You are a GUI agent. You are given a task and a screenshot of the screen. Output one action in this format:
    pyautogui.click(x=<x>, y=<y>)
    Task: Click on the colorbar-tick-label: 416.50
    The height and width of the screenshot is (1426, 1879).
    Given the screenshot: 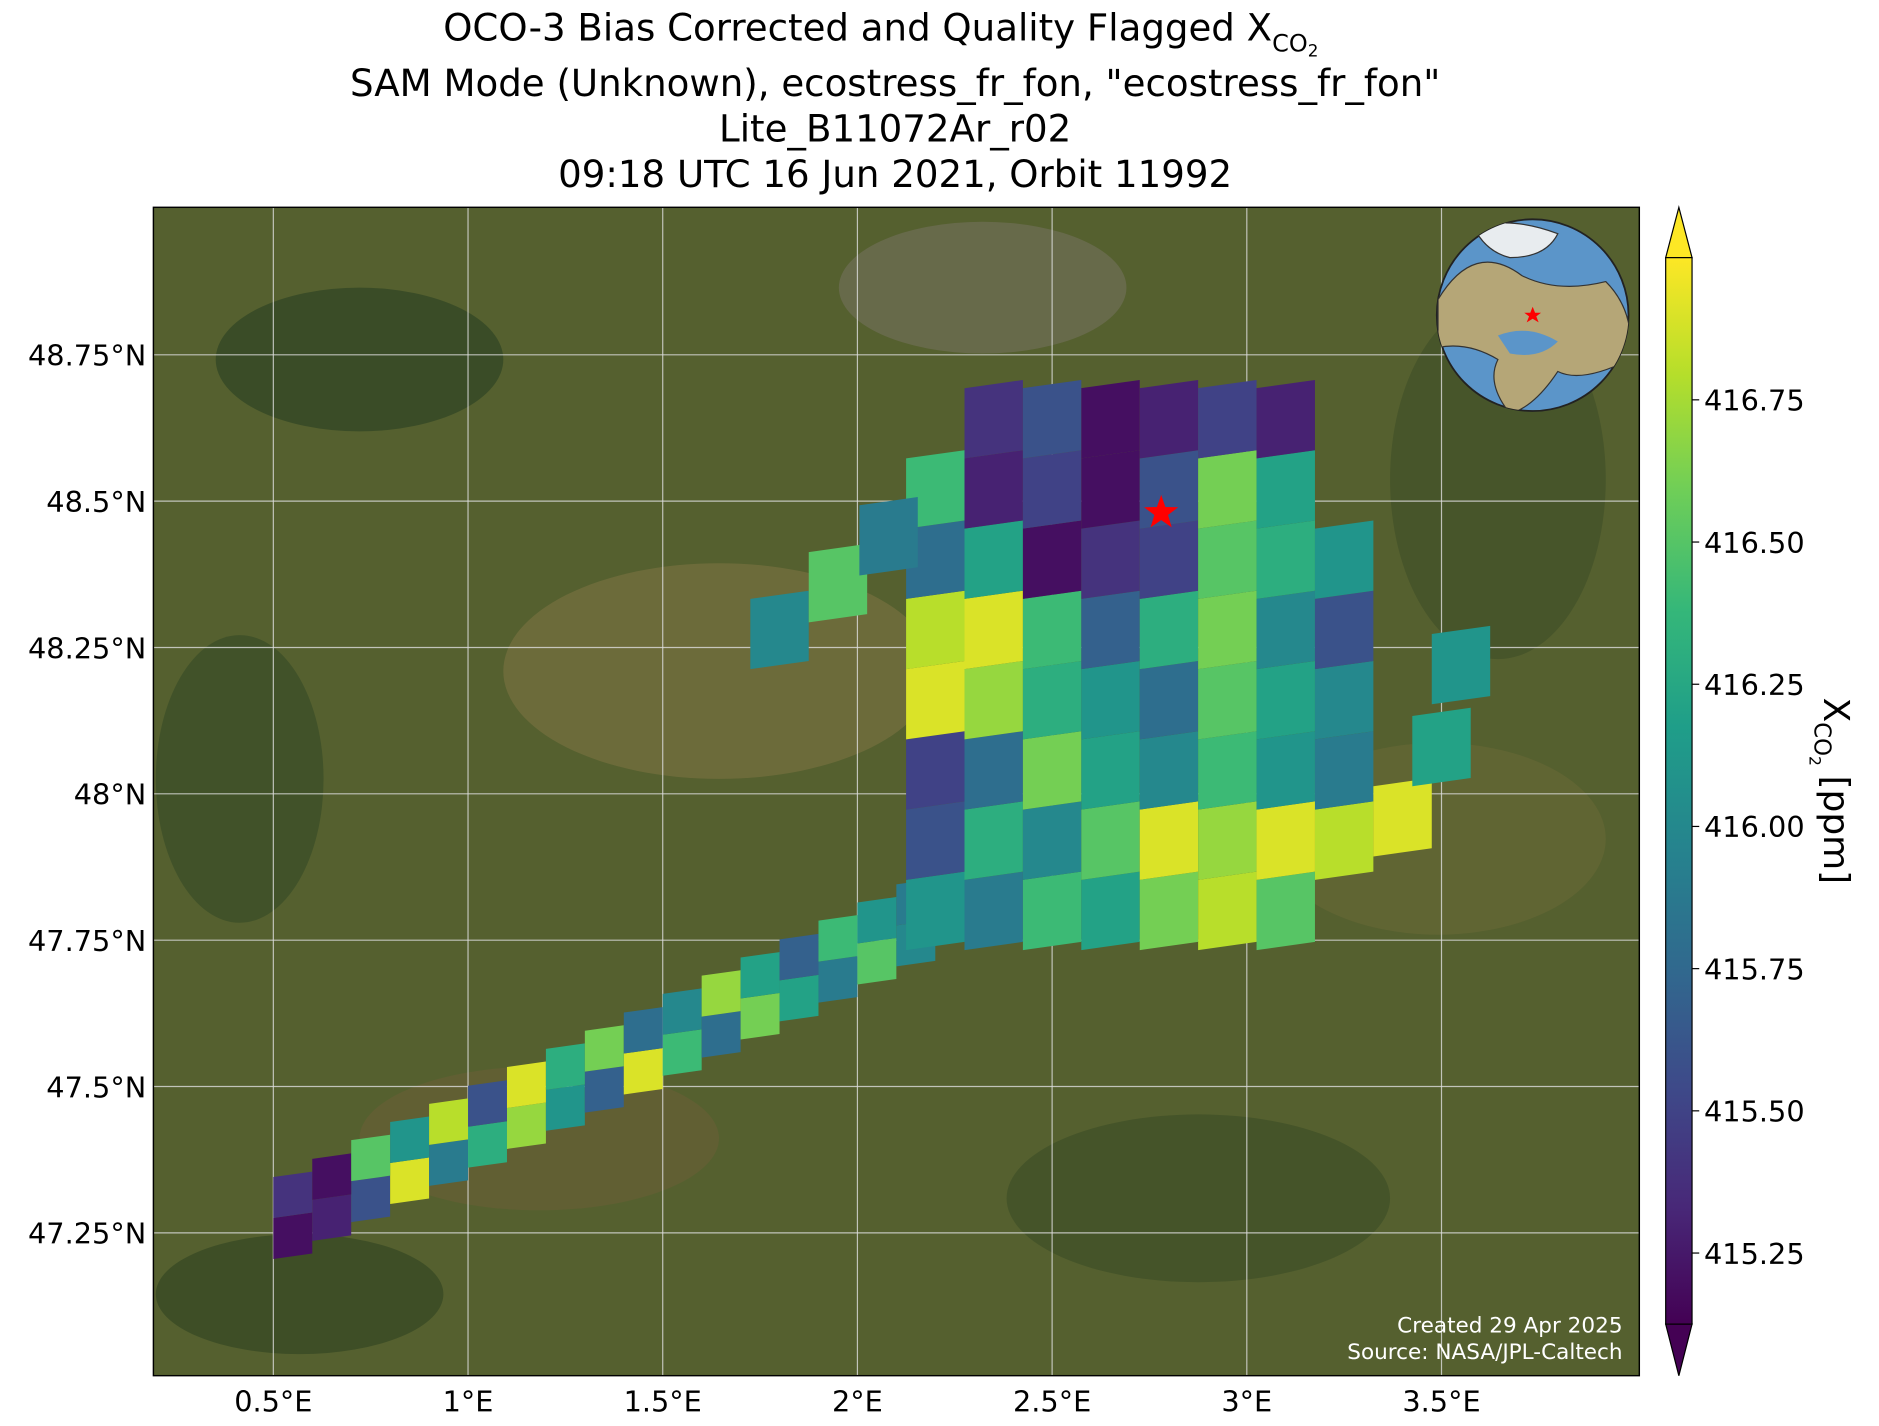 What is the action you would take?
    pyautogui.click(x=1754, y=543)
    